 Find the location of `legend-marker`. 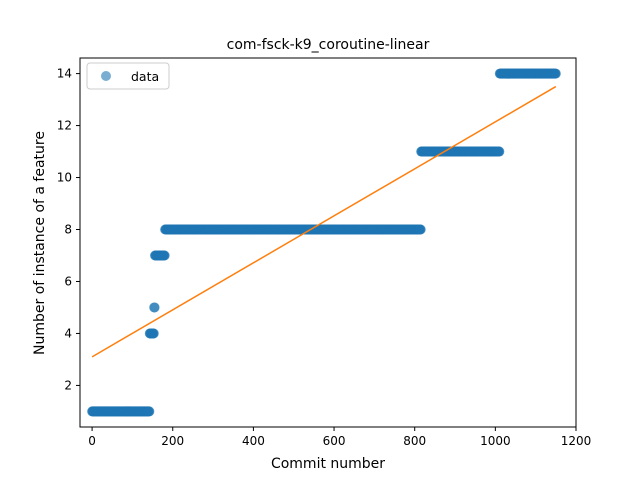

legend-marker is located at coordinates (106, 76).